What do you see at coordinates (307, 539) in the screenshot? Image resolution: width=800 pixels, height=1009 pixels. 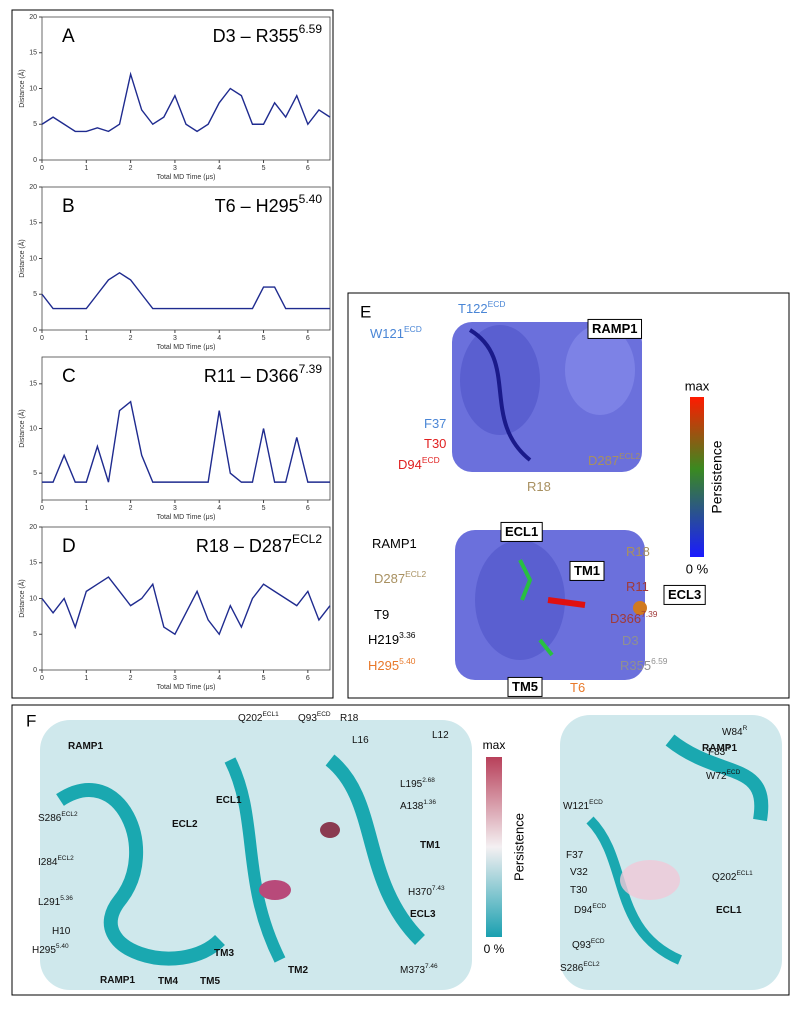 I see `chart-title-superscript: ECL2` at bounding box center [307, 539].